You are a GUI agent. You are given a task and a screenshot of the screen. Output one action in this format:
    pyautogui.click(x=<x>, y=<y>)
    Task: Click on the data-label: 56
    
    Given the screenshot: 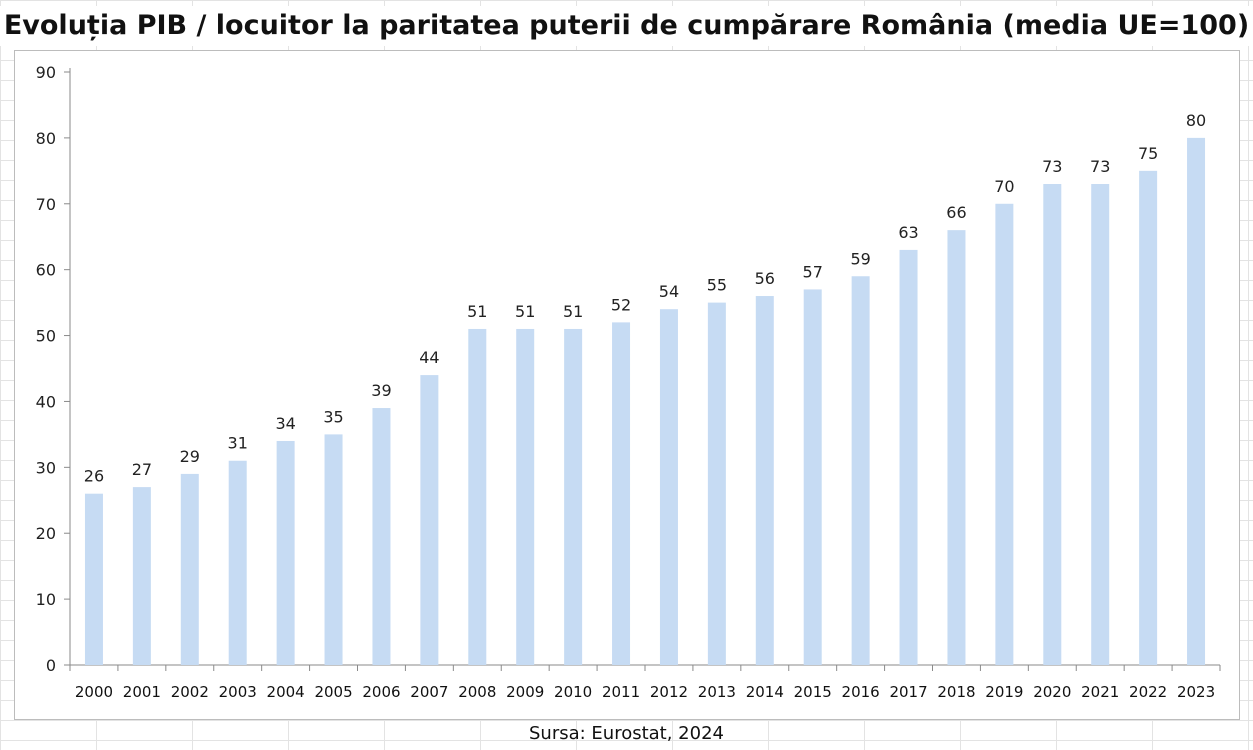 What is the action you would take?
    pyautogui.click(x=765, y=278)
    